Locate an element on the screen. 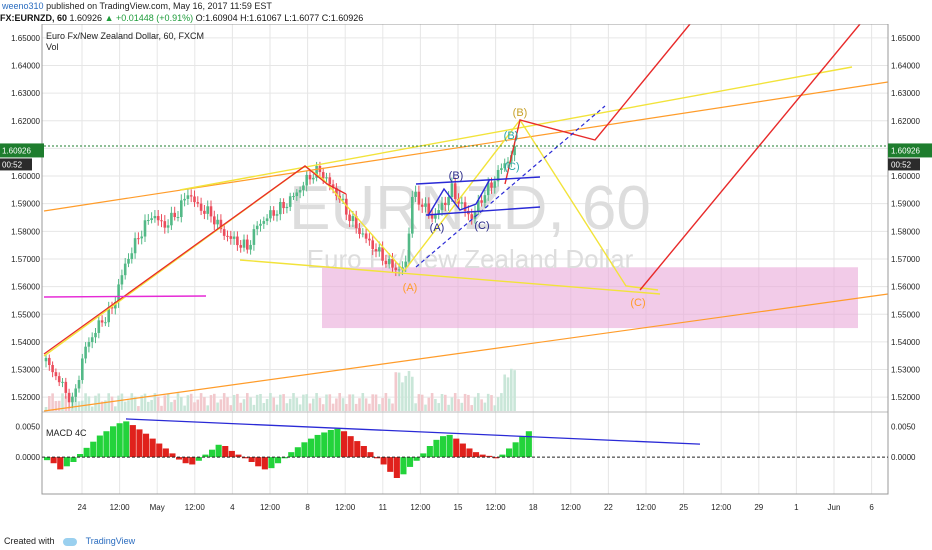 This screenshot has width=932, height=550. x-tick: 4 is located at coordinates (232, 507).